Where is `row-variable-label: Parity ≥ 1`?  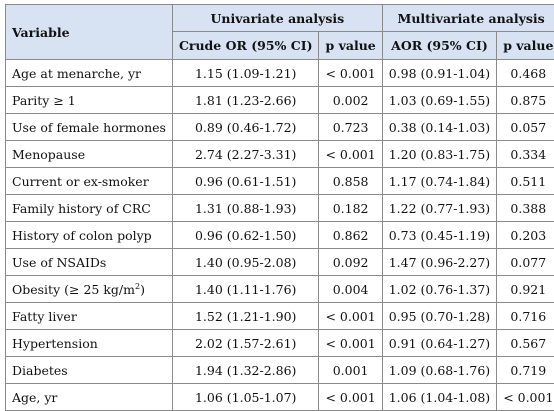
row-variable-label: Parity ≥ 1 is located at coordinates (89, 100).